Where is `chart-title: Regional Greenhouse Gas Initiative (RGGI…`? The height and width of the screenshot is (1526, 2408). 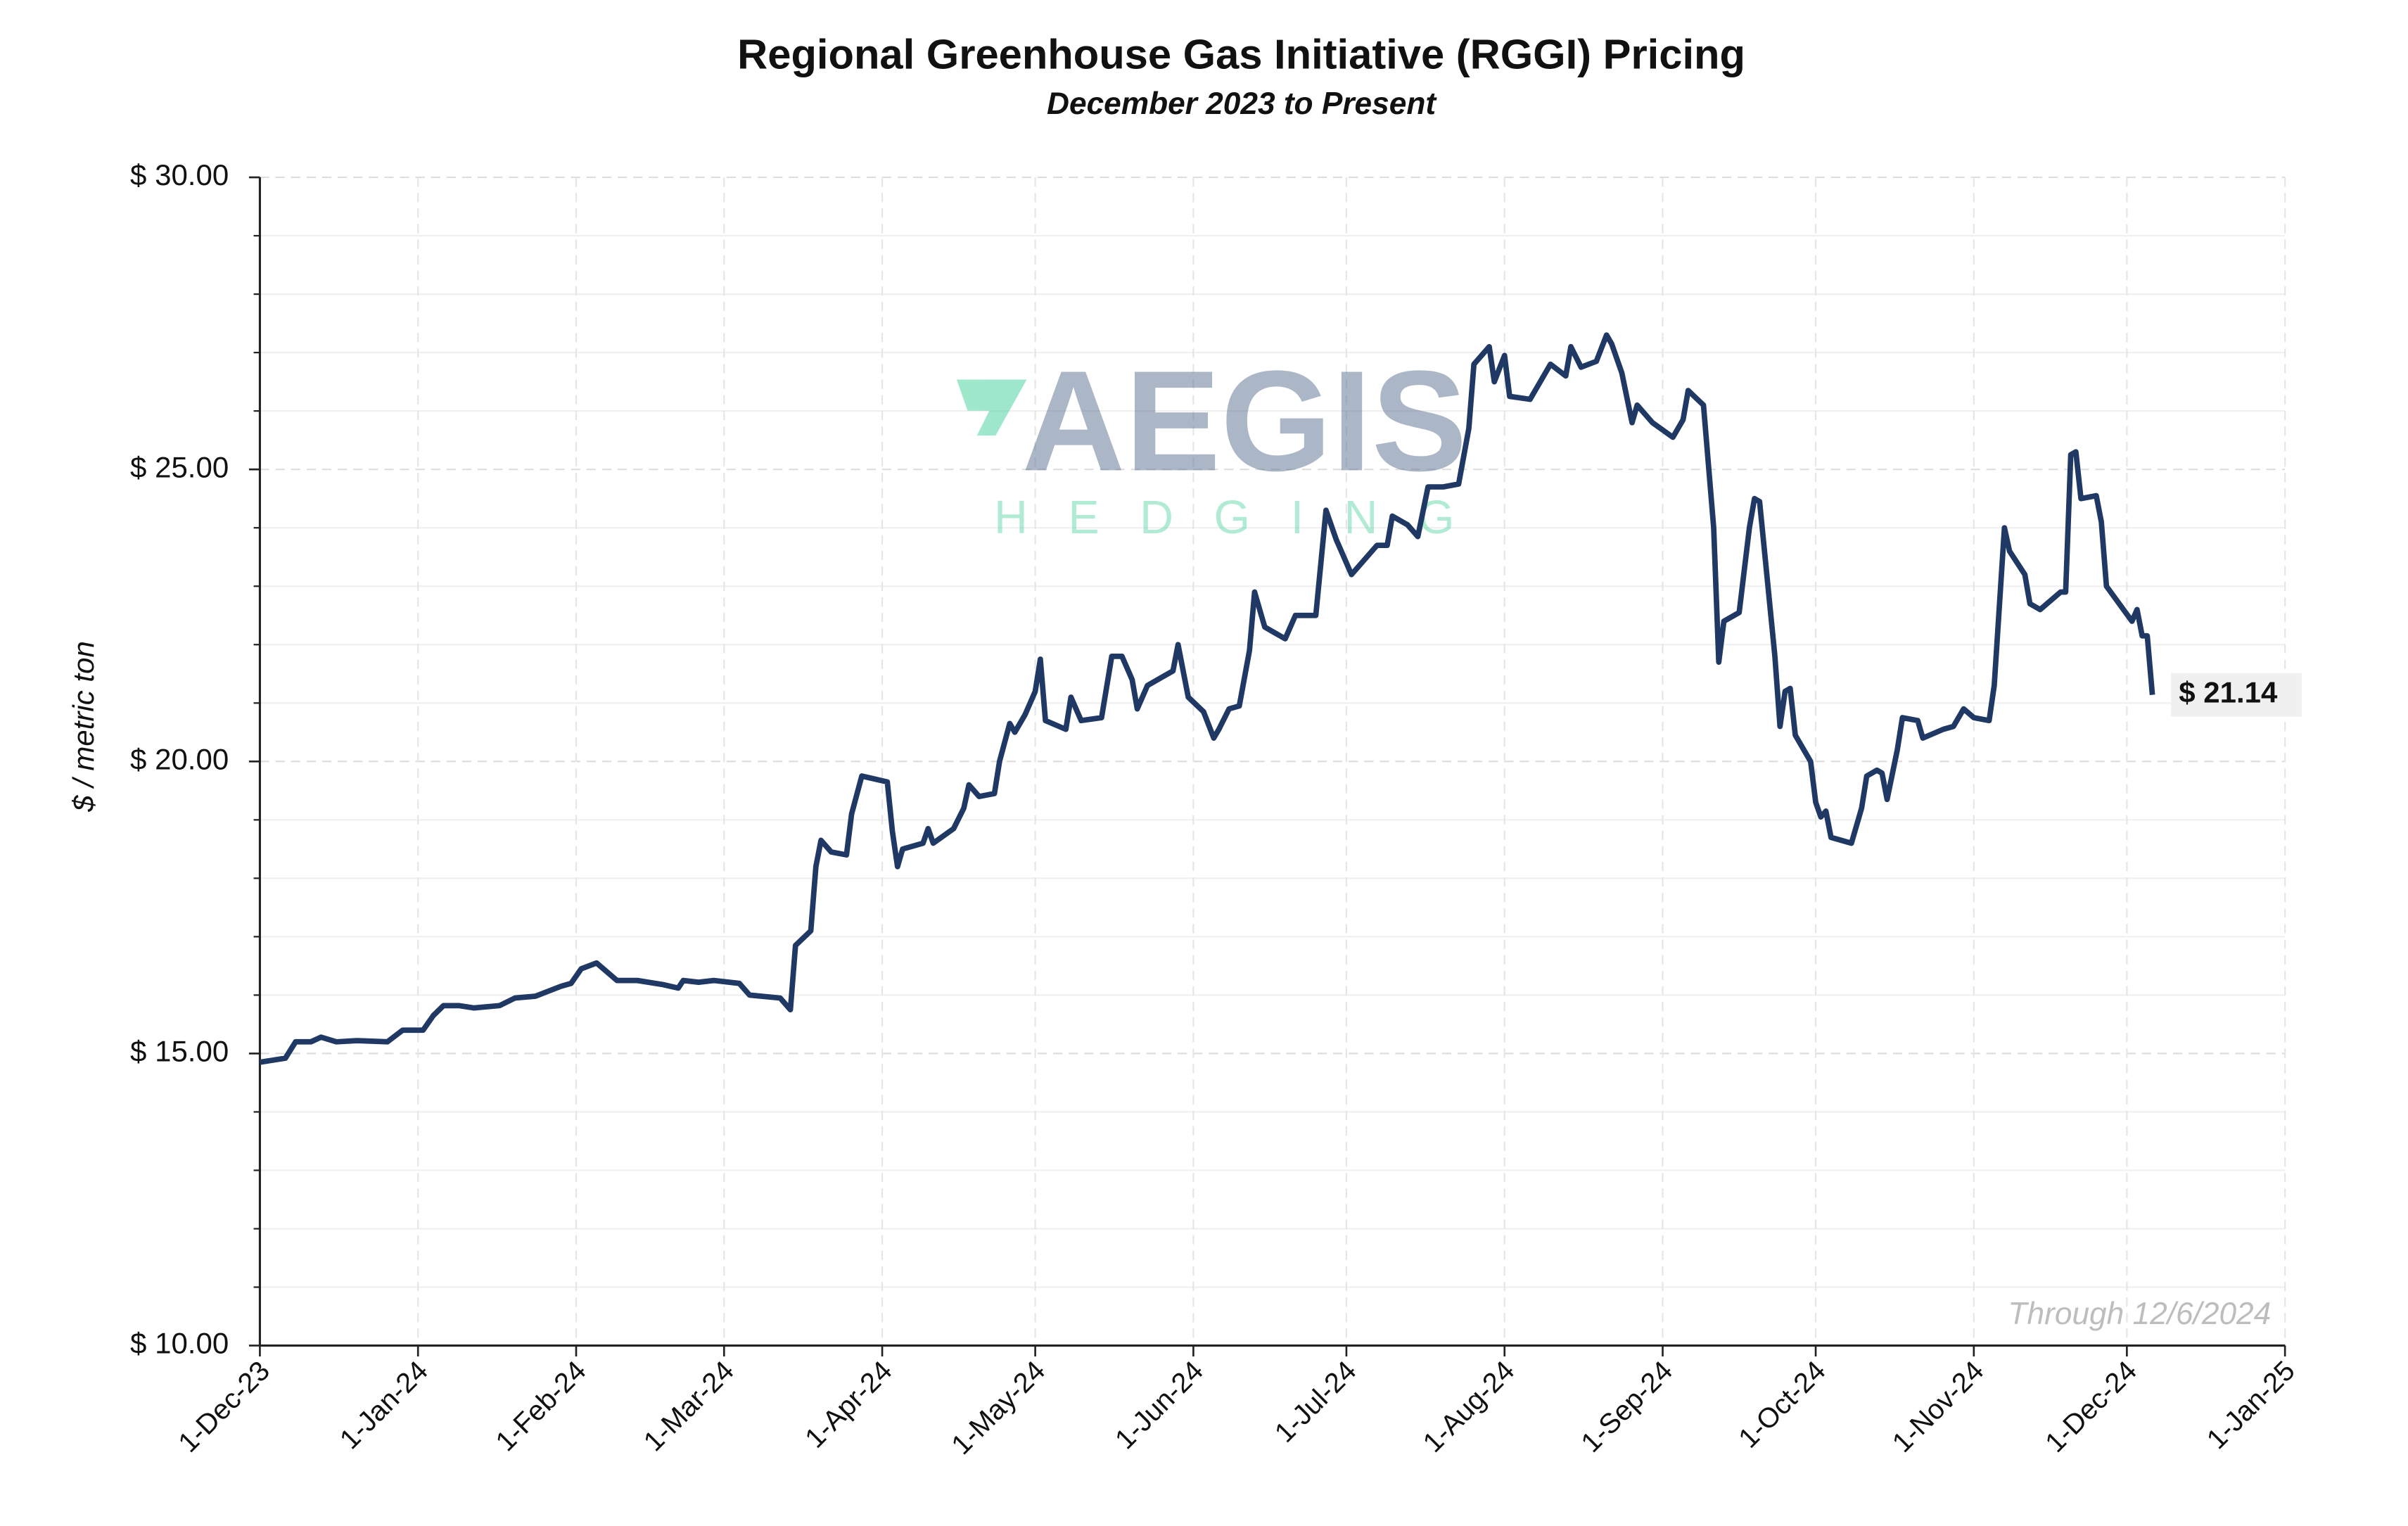 chart-title: Regional Greenhouse Gas Initiative (RGGI… is located at coordinates (1241, 54).